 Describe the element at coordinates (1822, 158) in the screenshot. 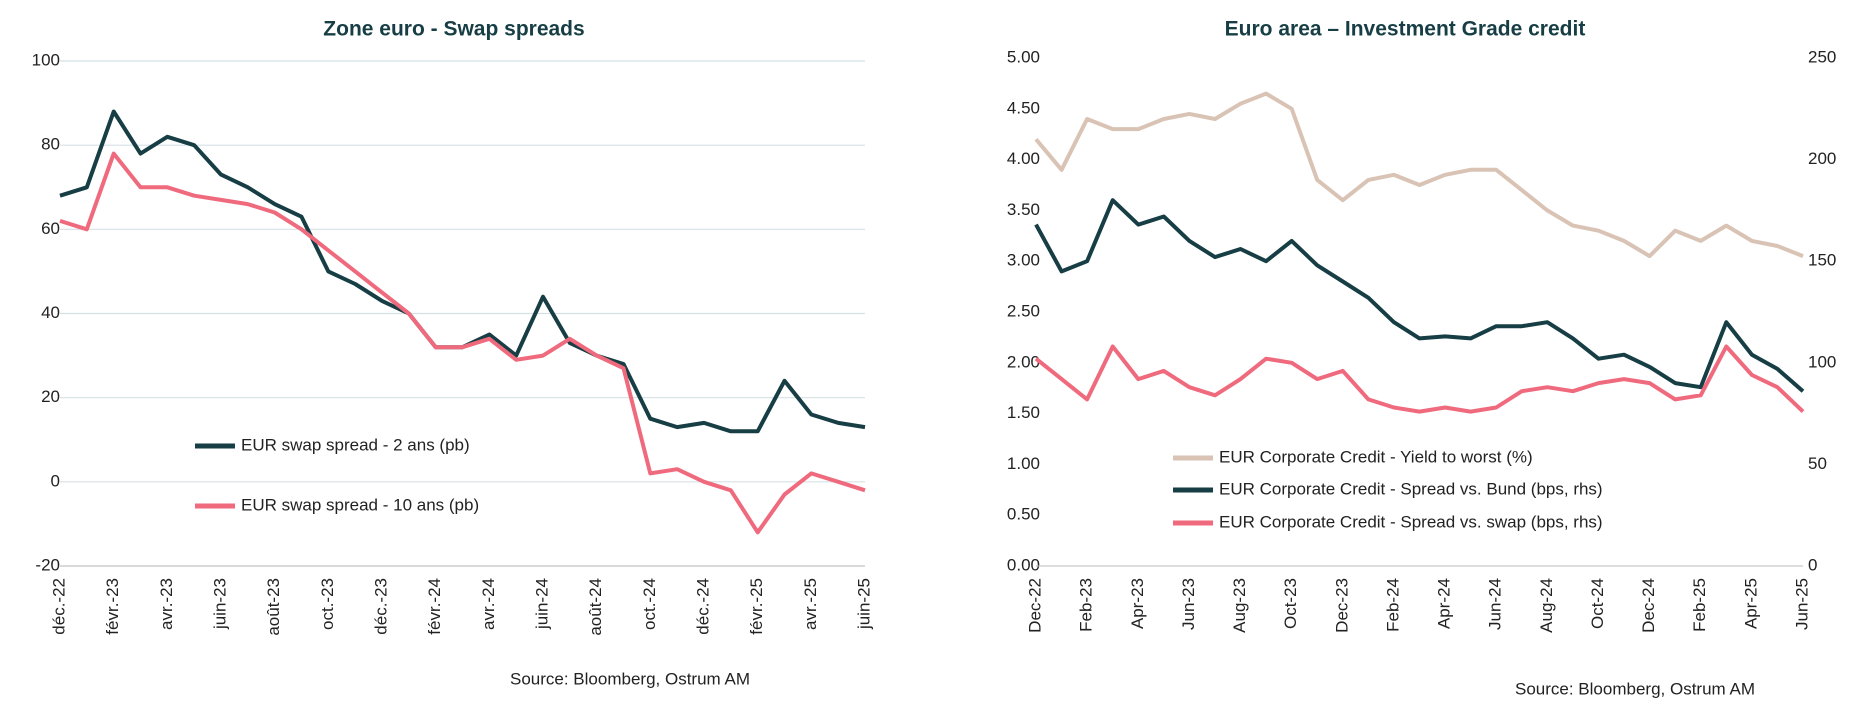

I see `y2-tick-label: 200` at that location.